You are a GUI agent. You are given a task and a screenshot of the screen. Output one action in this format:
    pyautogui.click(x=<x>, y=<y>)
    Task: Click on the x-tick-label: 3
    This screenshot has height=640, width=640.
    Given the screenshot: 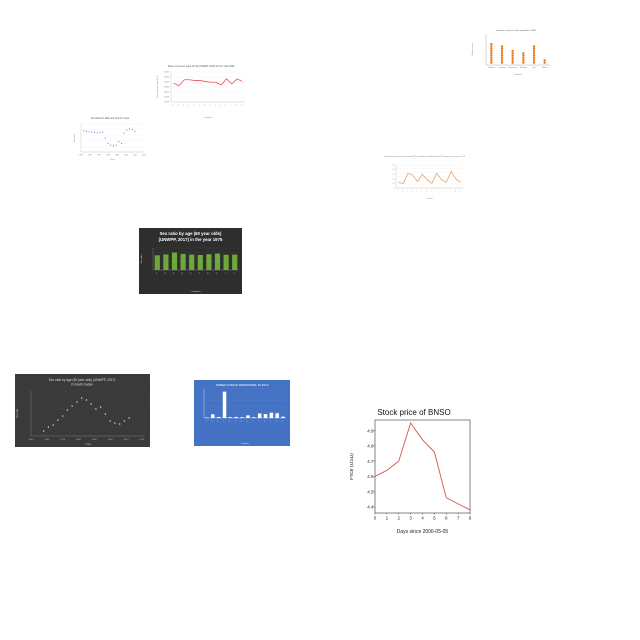 What is the action you would take?
    pyautogui.click(x=410, y=518)
    